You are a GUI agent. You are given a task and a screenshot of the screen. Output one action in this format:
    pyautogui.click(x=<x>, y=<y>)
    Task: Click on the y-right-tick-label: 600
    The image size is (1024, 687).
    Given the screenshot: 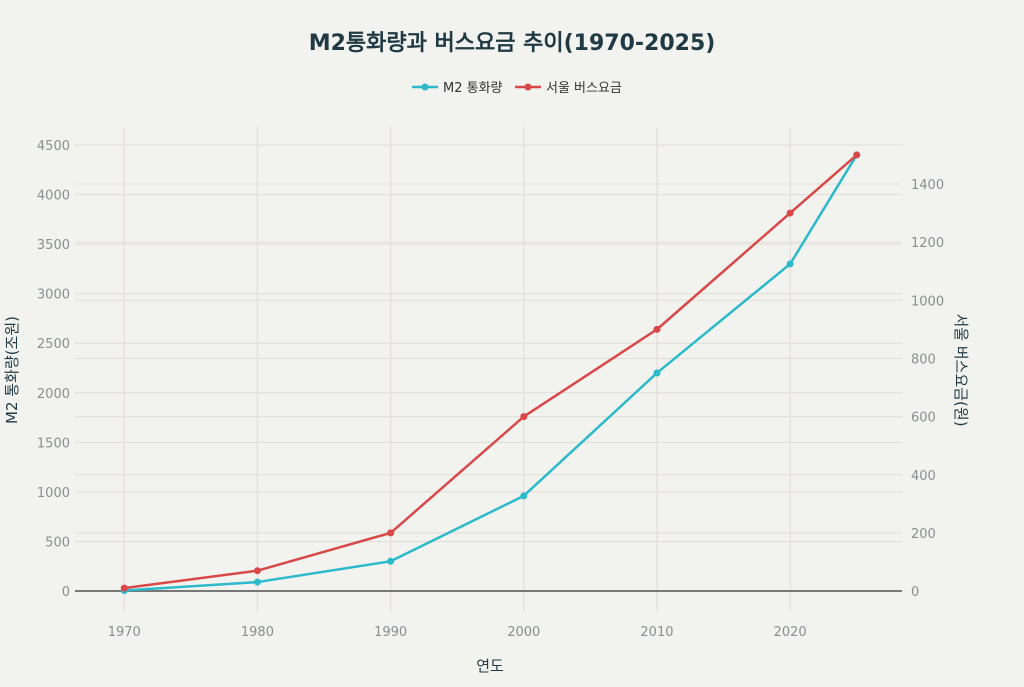 What is the action you would take?
    pyautogui.click(x=923, y=418)
    